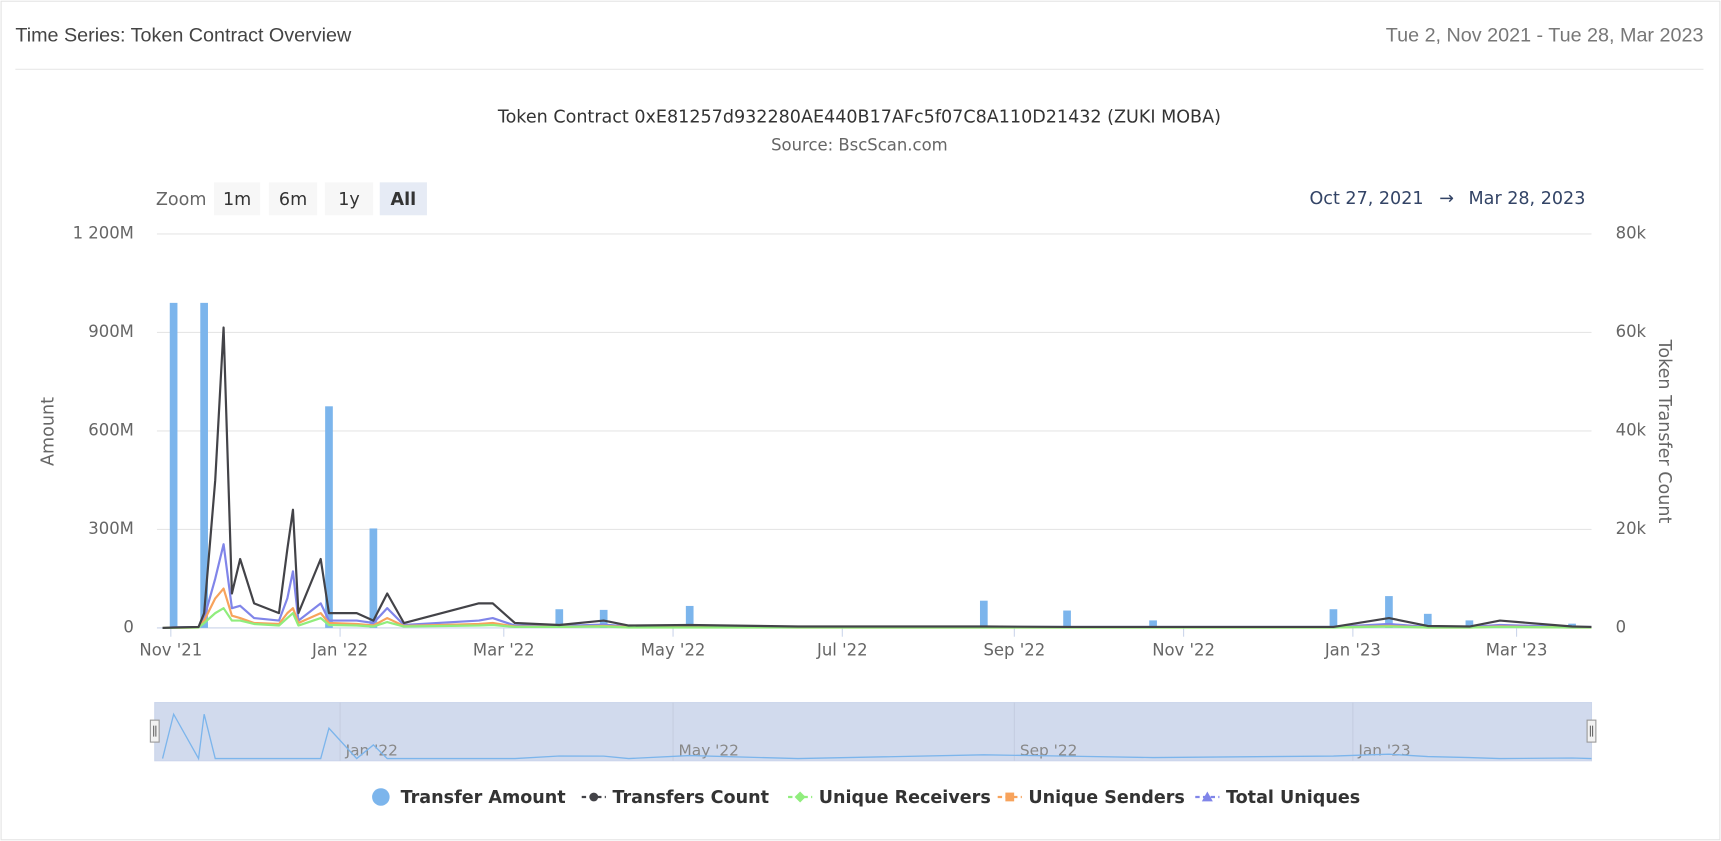  I want to click on chart-subtitle: Source: BscScan.com, so click(859, 145).